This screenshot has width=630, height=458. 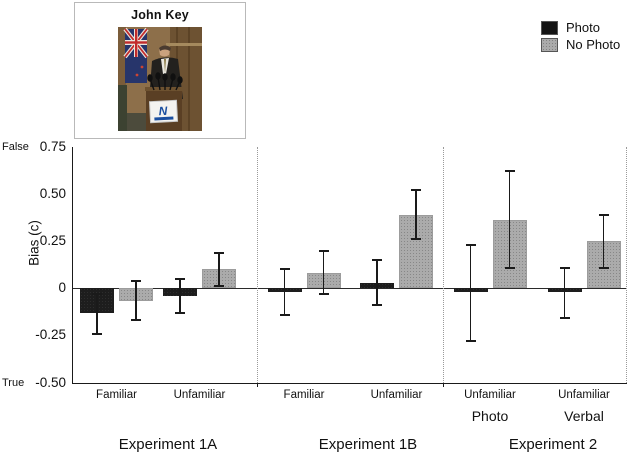 What do you see at coordinates (13, 383) in the screenshot?
I see `y-axis-bottom-anchor-label: True` at bounding box center [13, 383].